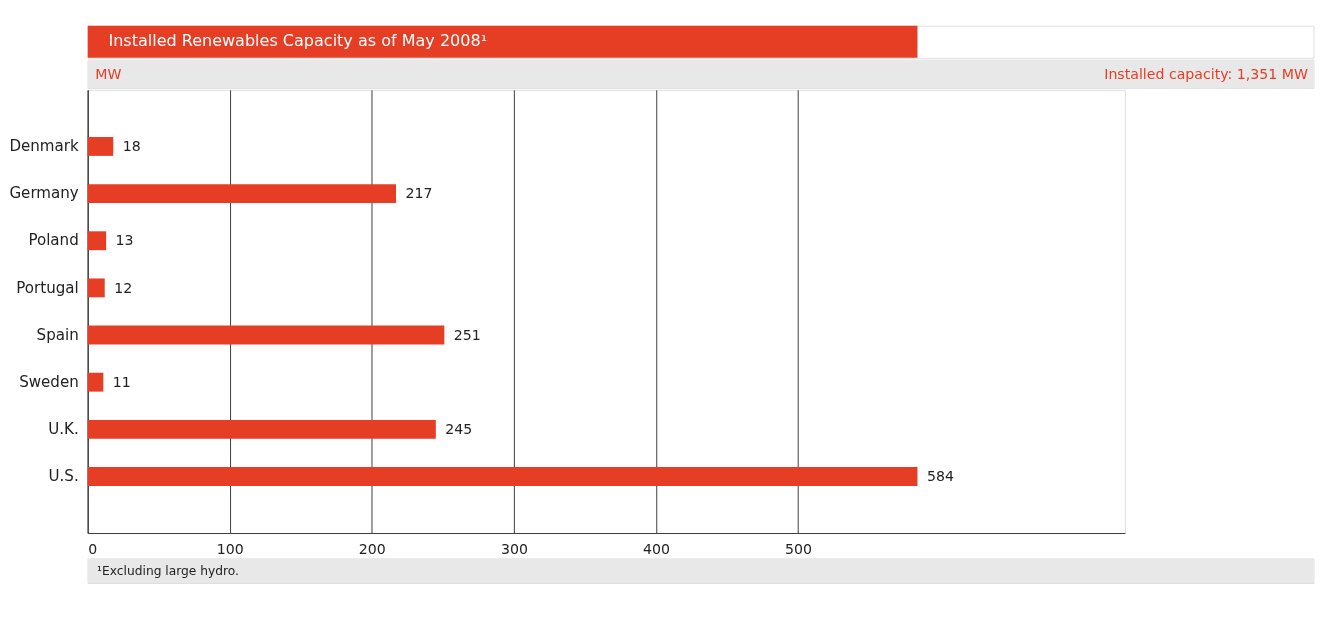 This screenshot has width=1322, height=642. What do you see at coordinates (63, 429) in the screenshot?
I see `y-tick-label: U.K.` at bounding box center [63, 429].